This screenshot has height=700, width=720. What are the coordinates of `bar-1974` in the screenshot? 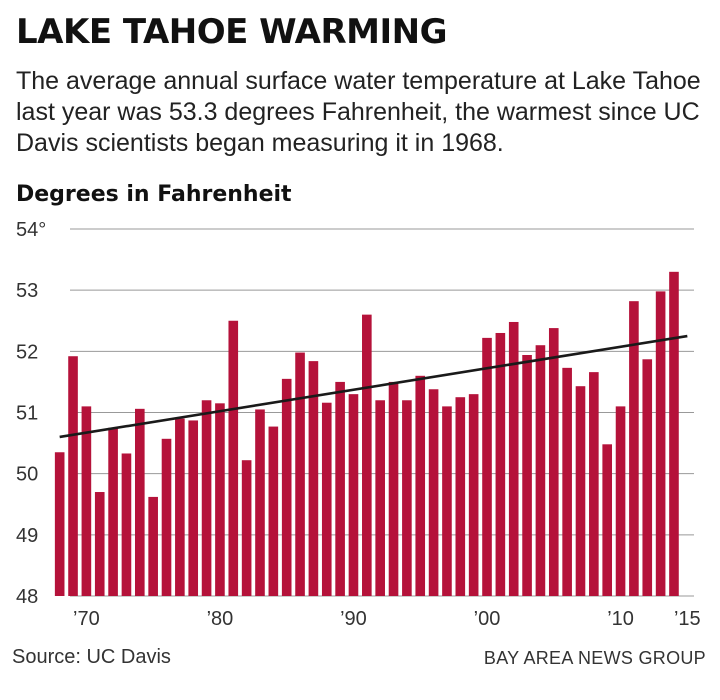 It's located at (139, 502).